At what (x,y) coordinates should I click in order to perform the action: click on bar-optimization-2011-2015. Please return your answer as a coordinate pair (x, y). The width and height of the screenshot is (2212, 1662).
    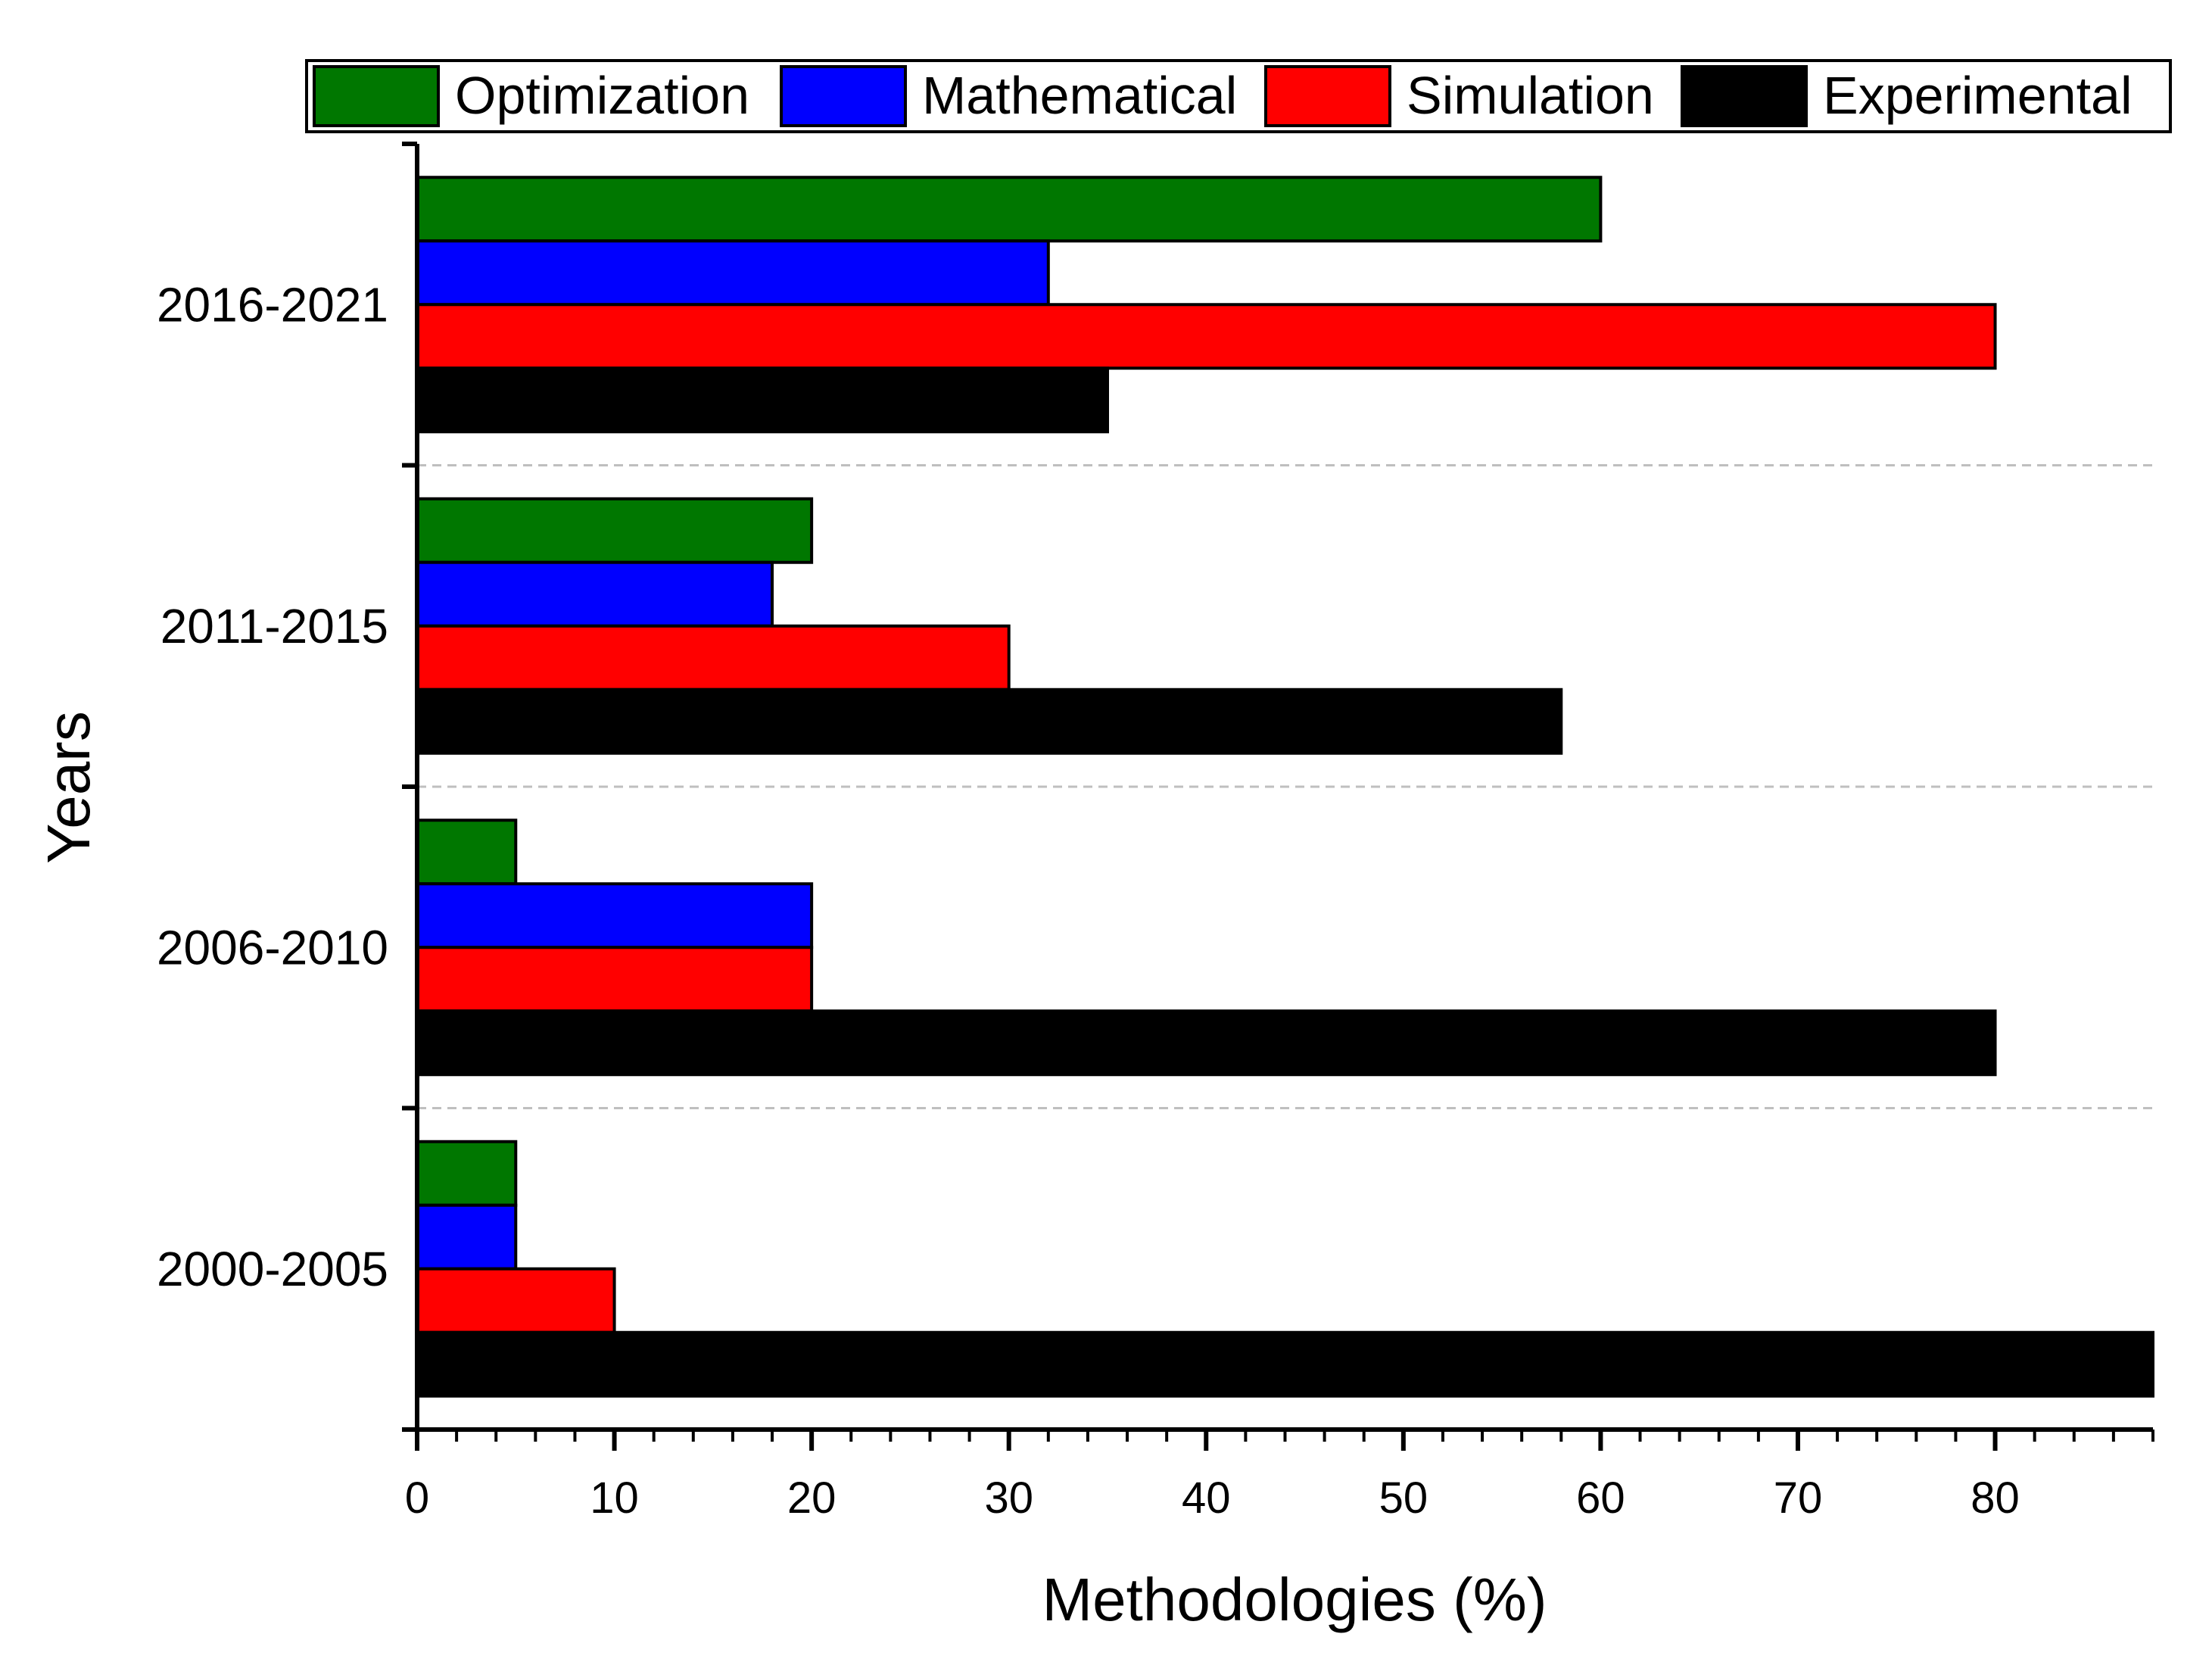
    Looking at the image, I should click on (615, 530).